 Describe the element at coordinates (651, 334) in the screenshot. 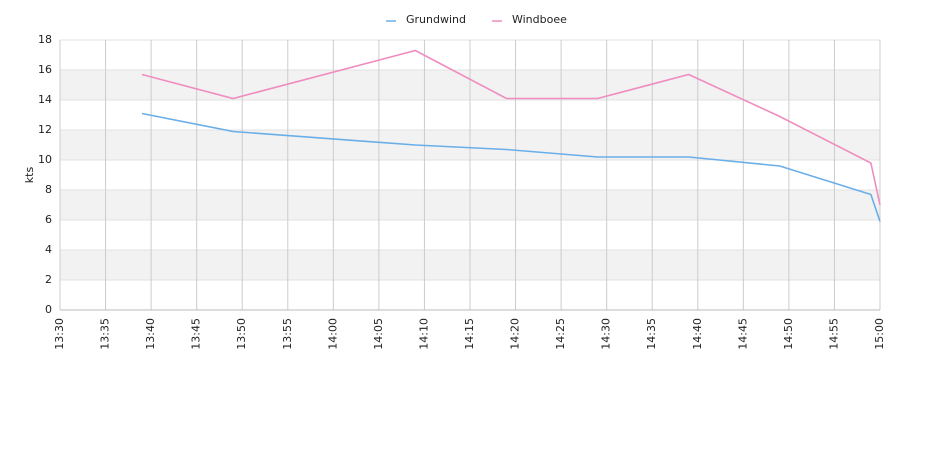

I see `x-tick-label: 14:35` at that location.